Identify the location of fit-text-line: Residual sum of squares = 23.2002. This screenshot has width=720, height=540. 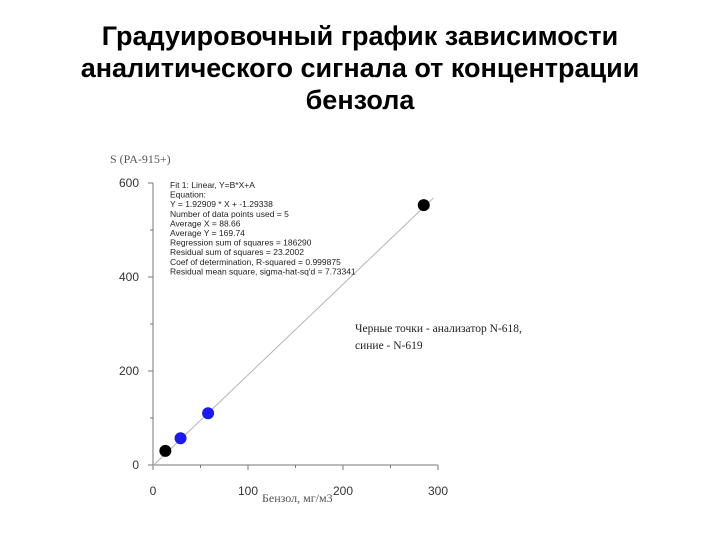
(237, 252).